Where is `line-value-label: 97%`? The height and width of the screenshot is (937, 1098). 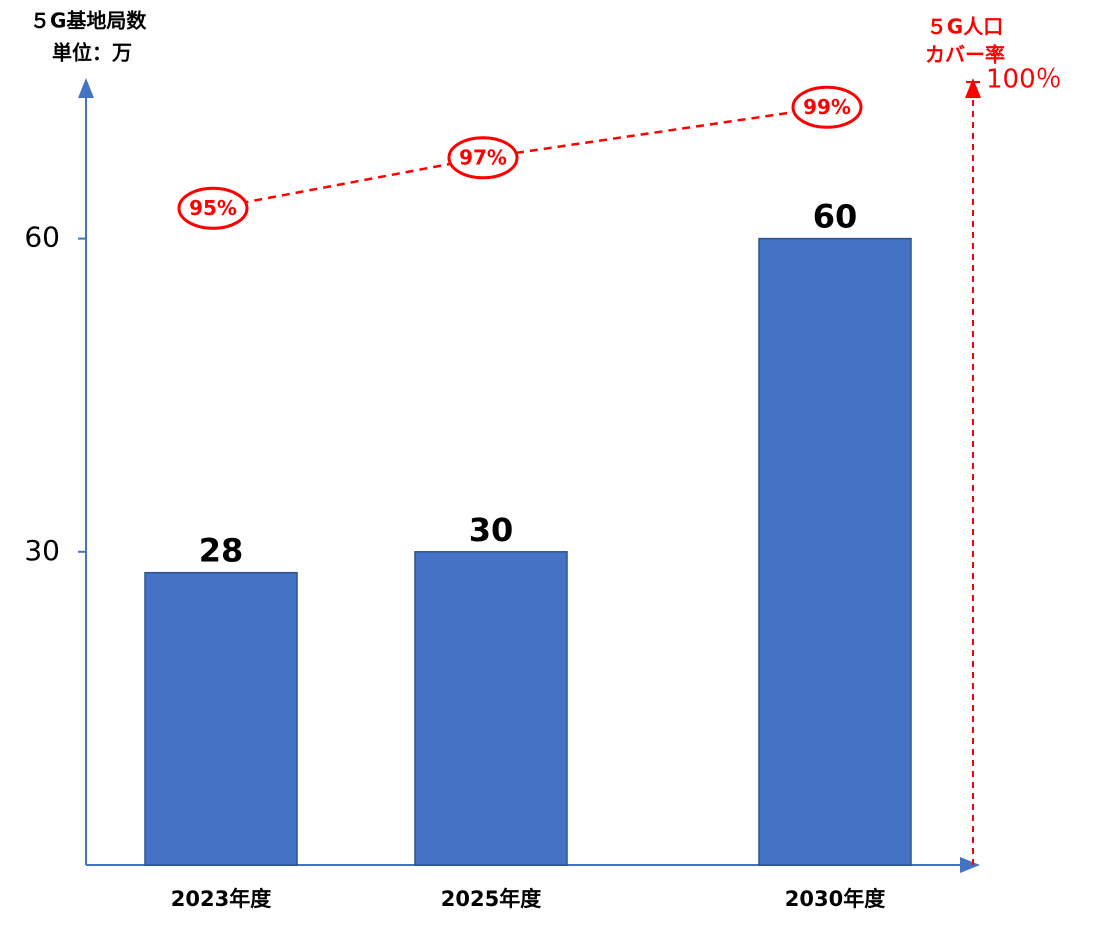 line-value-label: 97% is located at coordinates (483, 157).